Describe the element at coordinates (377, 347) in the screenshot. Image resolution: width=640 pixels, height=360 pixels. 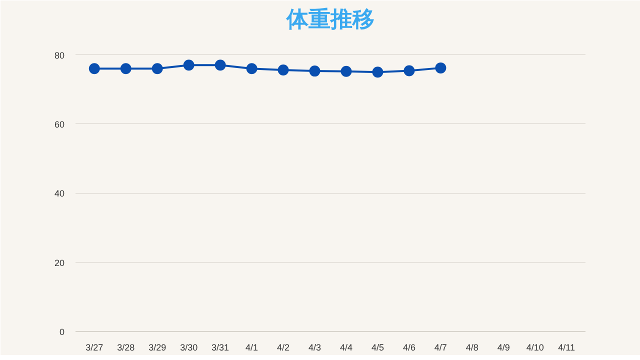
I see `x-tick-label: 4/5` at that location.